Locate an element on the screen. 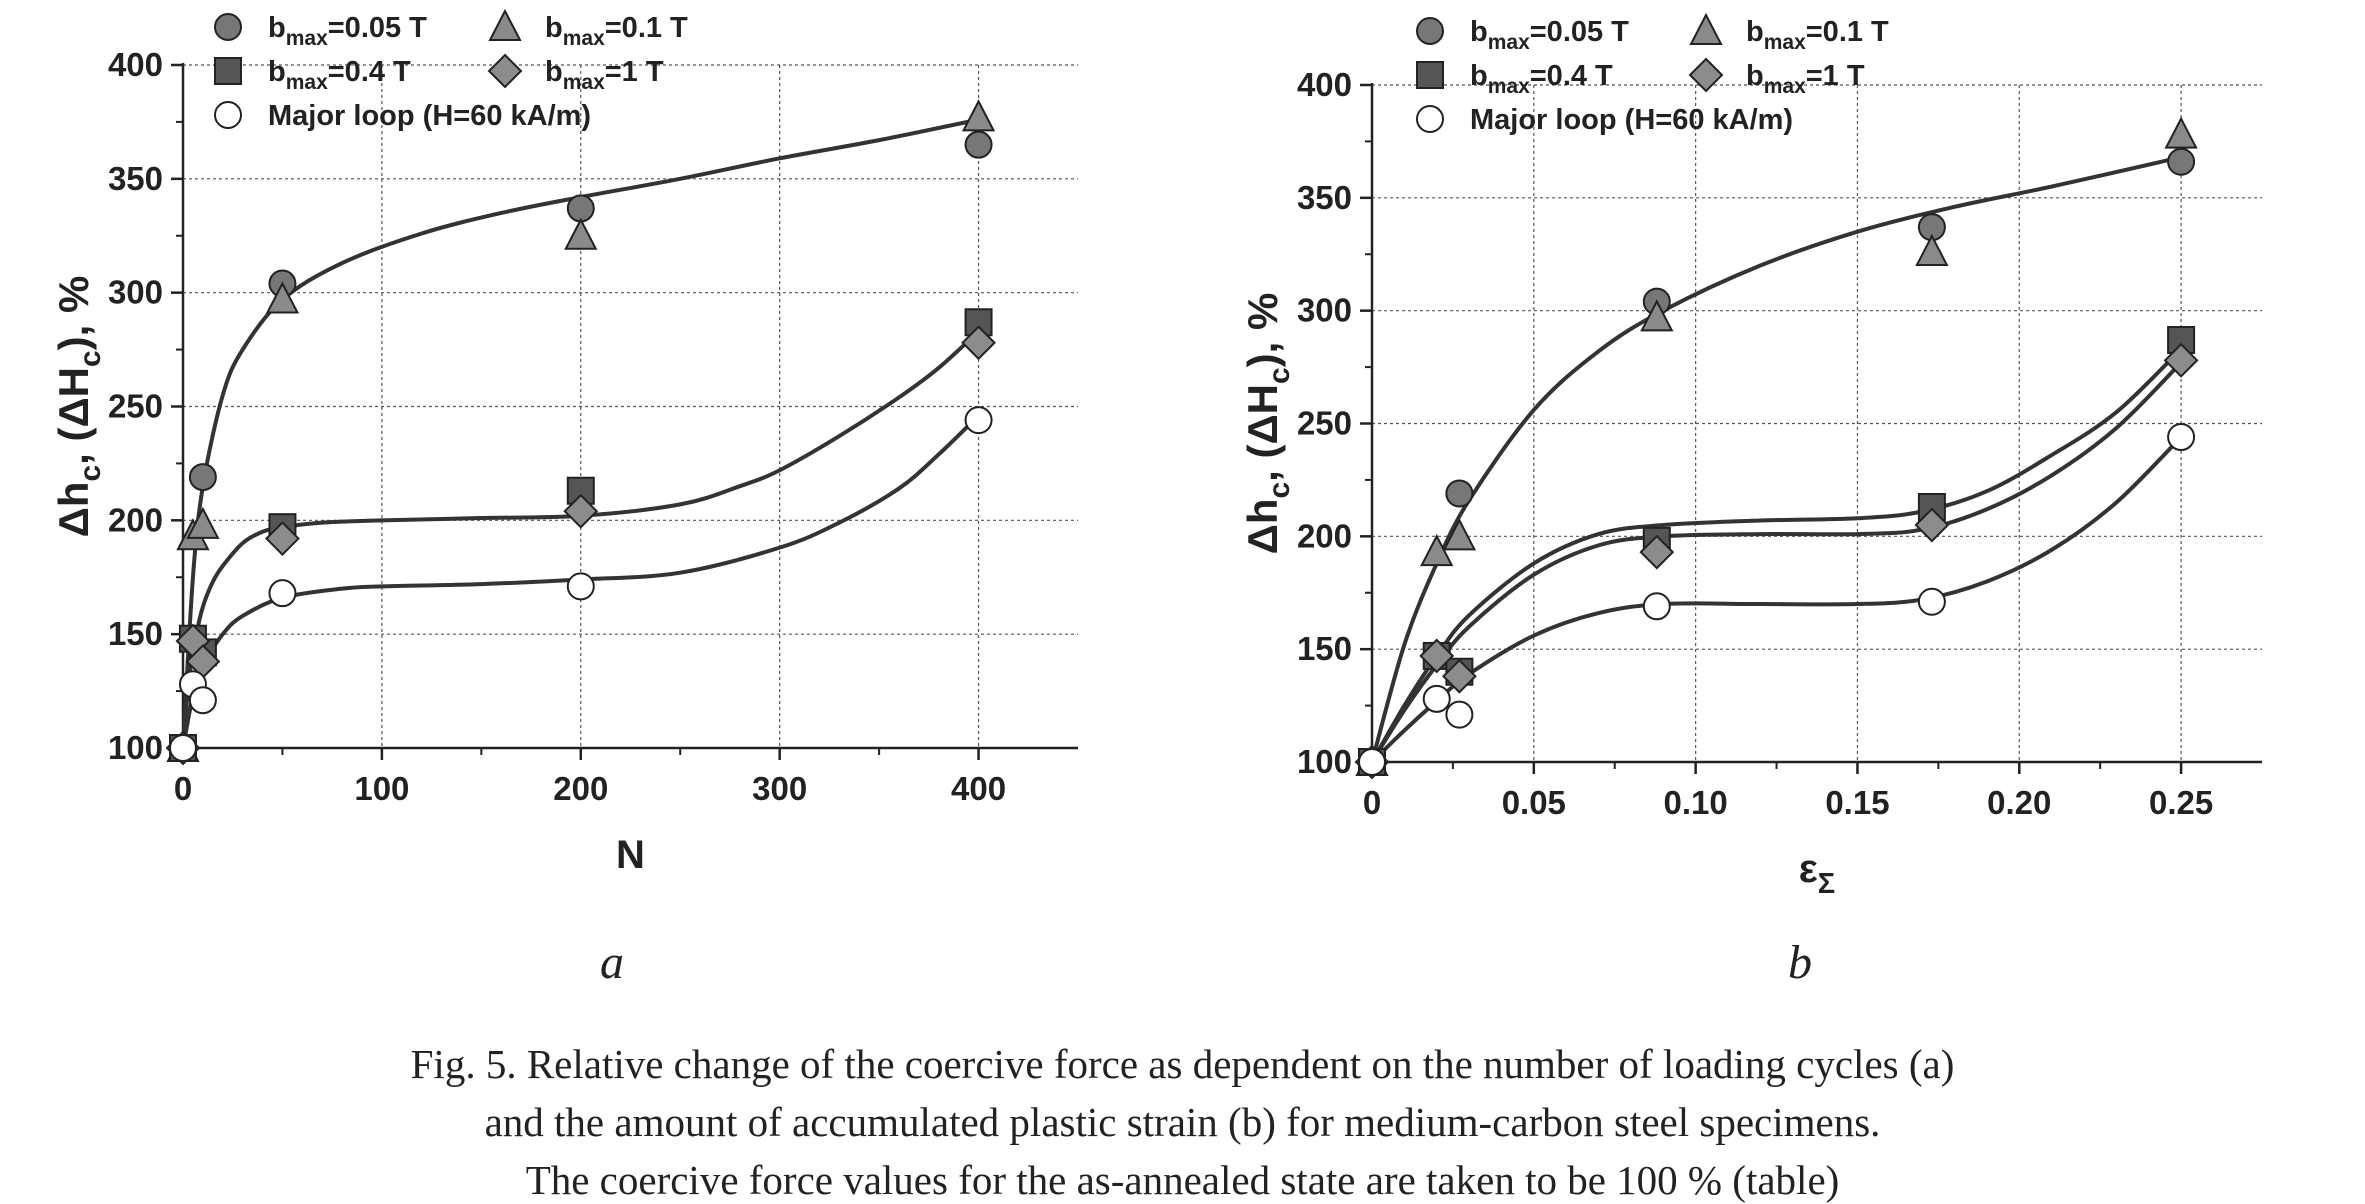 This screenshot has width=2365, height=1204. x-tick-label: 100 is located at coordinates (381, 788).